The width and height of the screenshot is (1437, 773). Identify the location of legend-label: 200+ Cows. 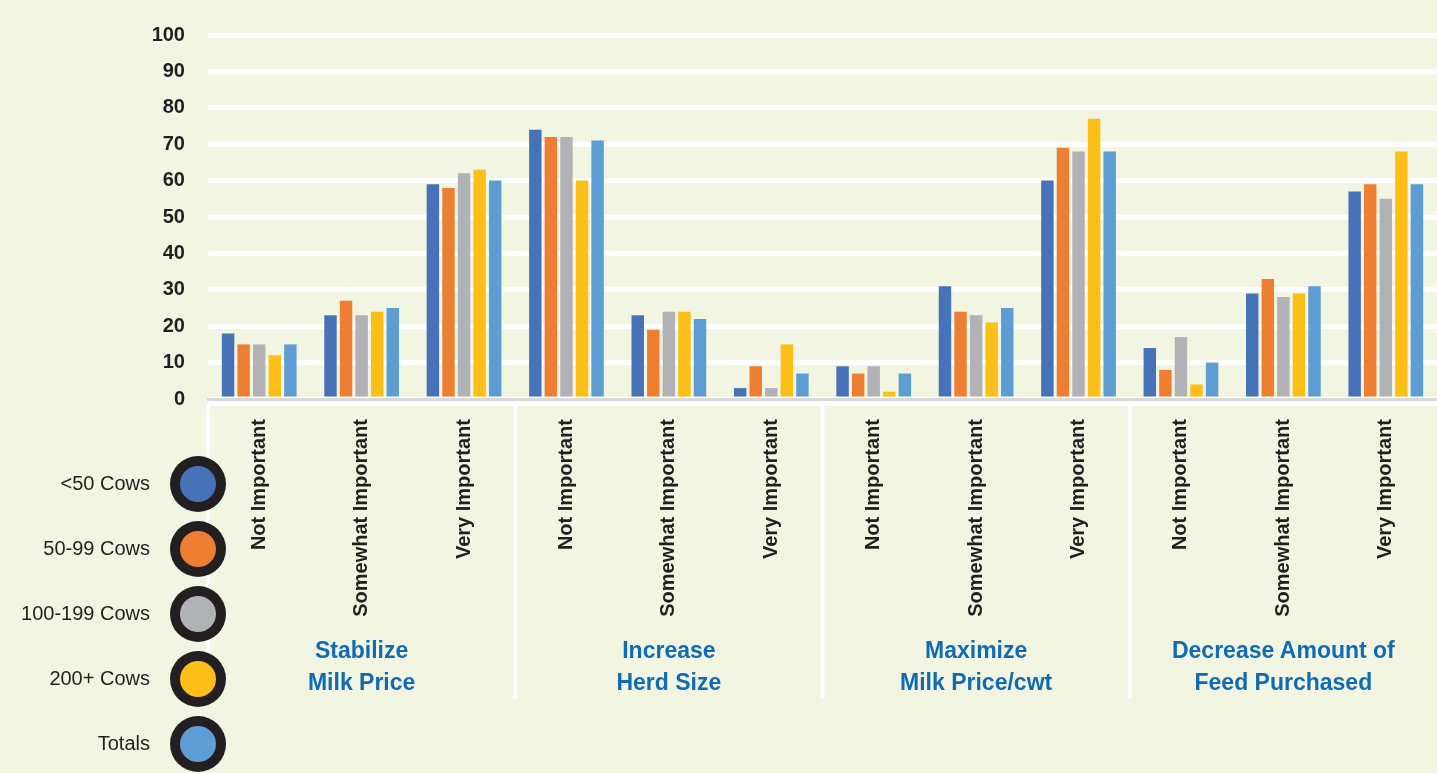
(99, 678).